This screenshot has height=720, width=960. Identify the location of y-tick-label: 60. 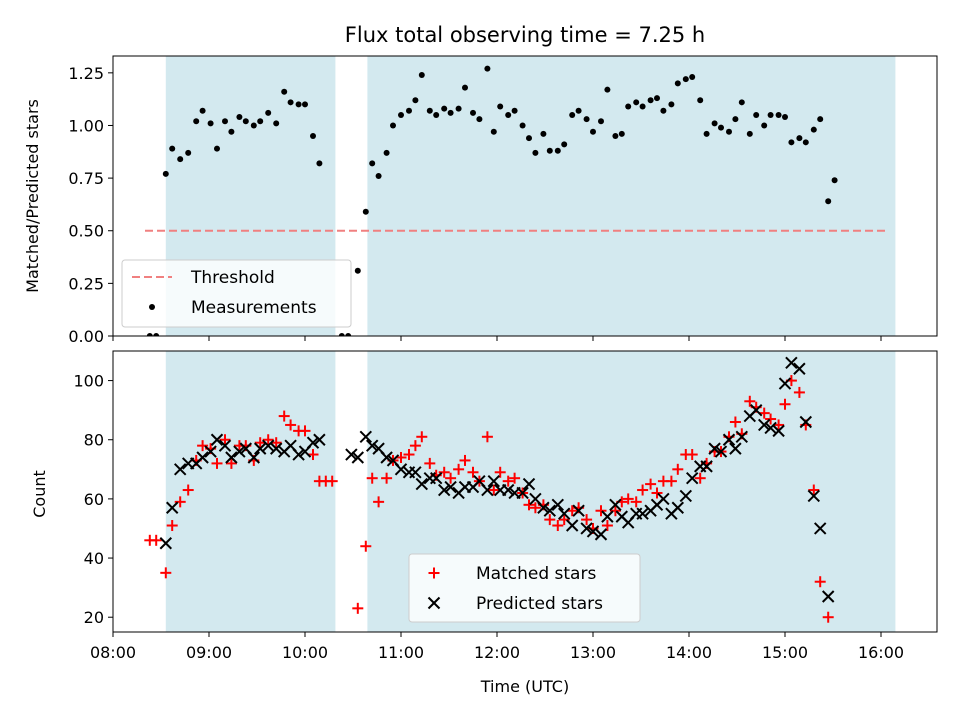
(94, 499).